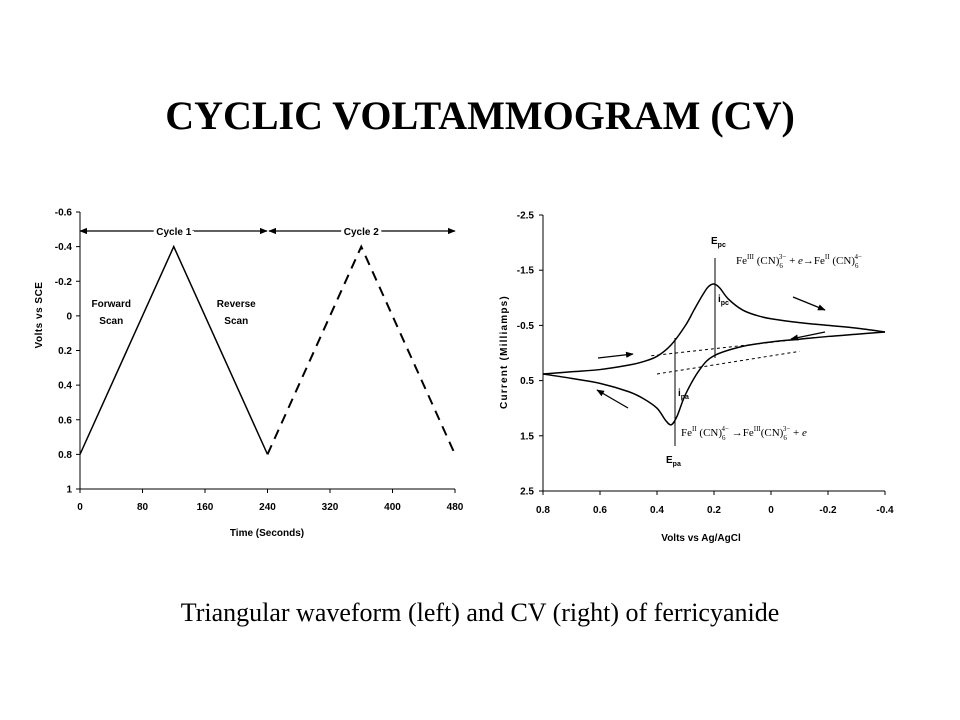 This screenshot has height=720, width=960. I want to click on x-tick-label: 80, so click(143, 507).